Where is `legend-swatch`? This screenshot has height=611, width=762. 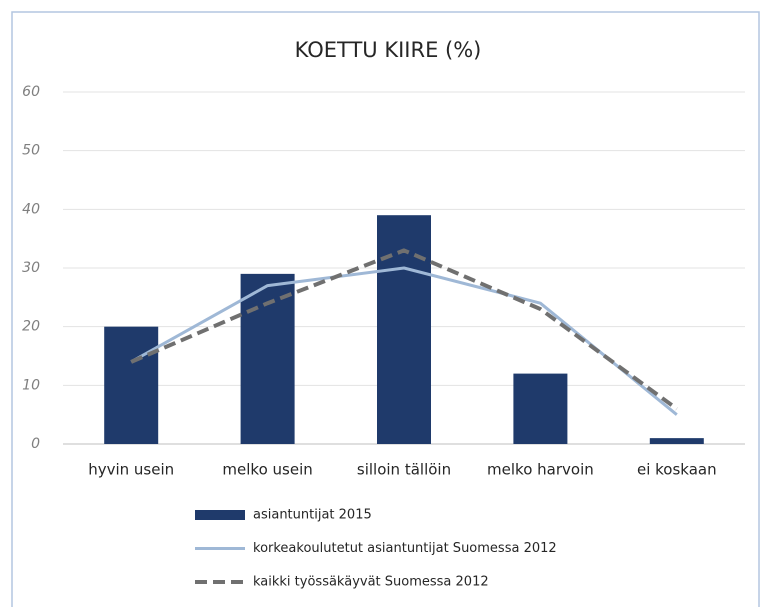 legend-swatch is located at coordinates (220, 515).